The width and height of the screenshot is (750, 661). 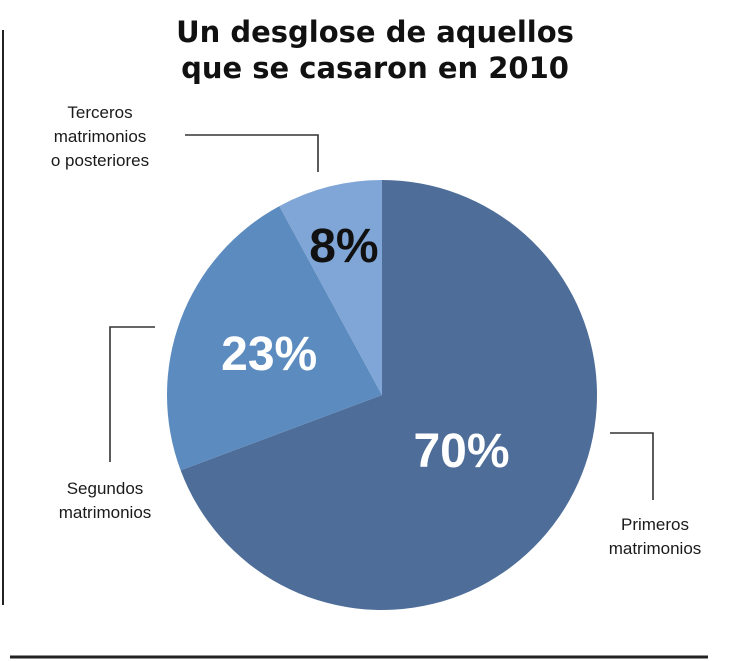 What do you see at coordinates (269, 354) in the screenshot?
I see `percent-label-segundos: 23%` at bounding box center [269, 354].